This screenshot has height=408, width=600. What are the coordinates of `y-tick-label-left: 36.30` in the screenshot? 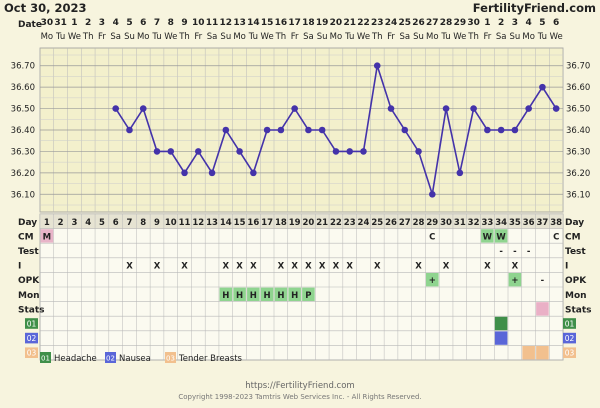 It's located at (23, 152).